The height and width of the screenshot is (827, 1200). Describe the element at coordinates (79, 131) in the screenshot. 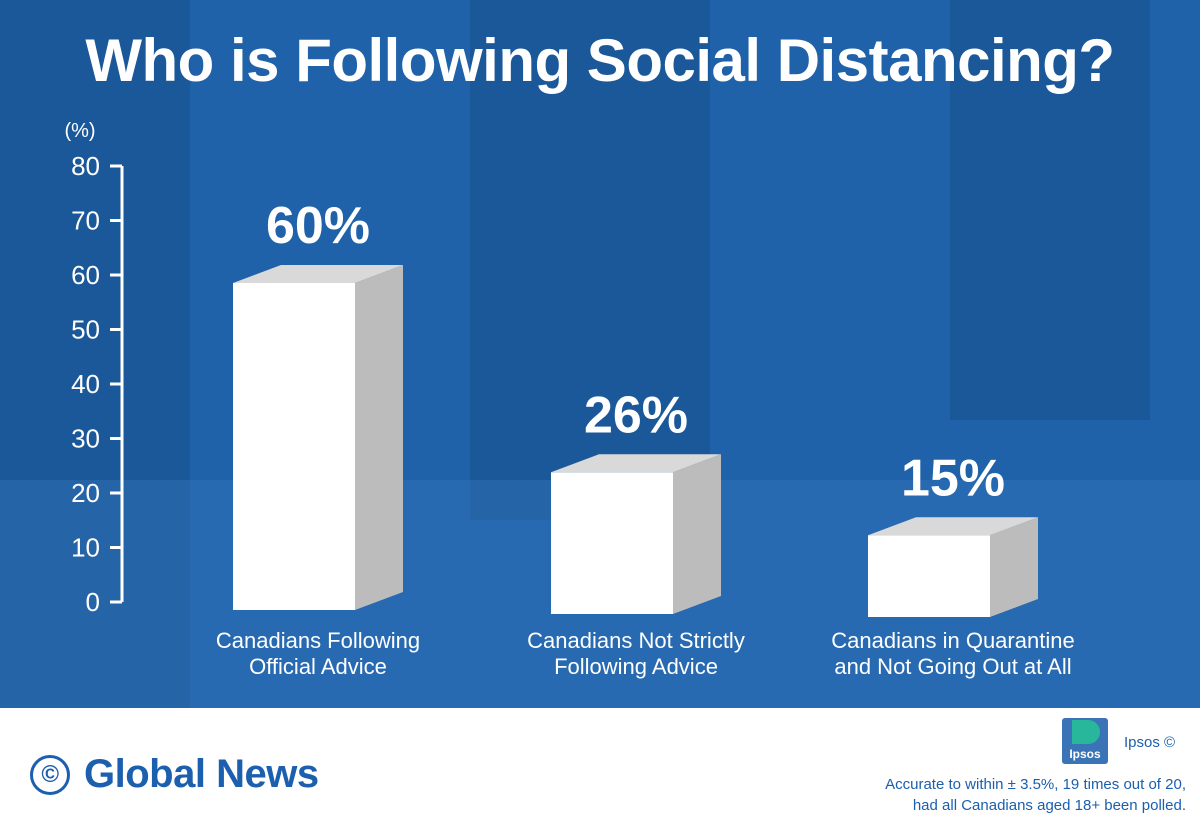

I see `y-axis-label: (%)` at that location.